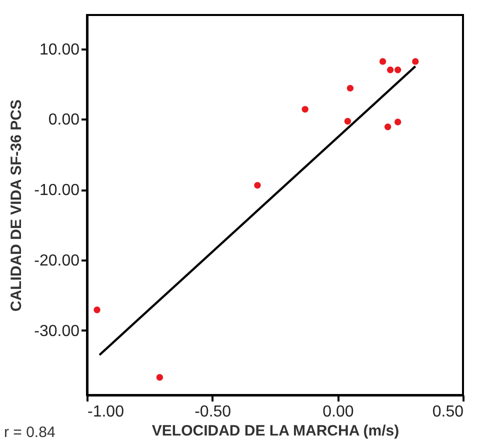 The image size is (497, 447). Describe the element at coordinates (276, 431) in the screenshot. I see `x-axis-title: VELOCIDAD DE LA MARCHA (m/s)` at that location.